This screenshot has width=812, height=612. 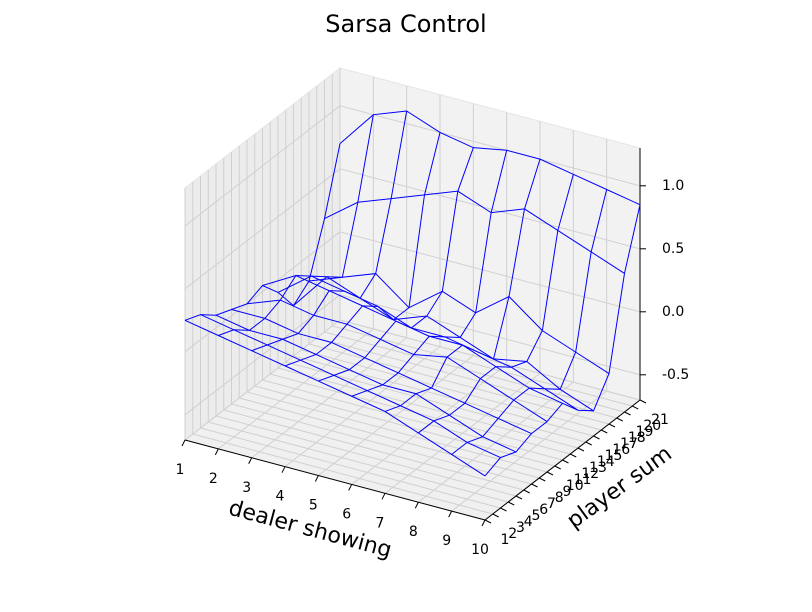 What do you see at coordinates (520, 528) in the screenshot?
I see `y-tick-label: 3` at bounding box center [520, 528].